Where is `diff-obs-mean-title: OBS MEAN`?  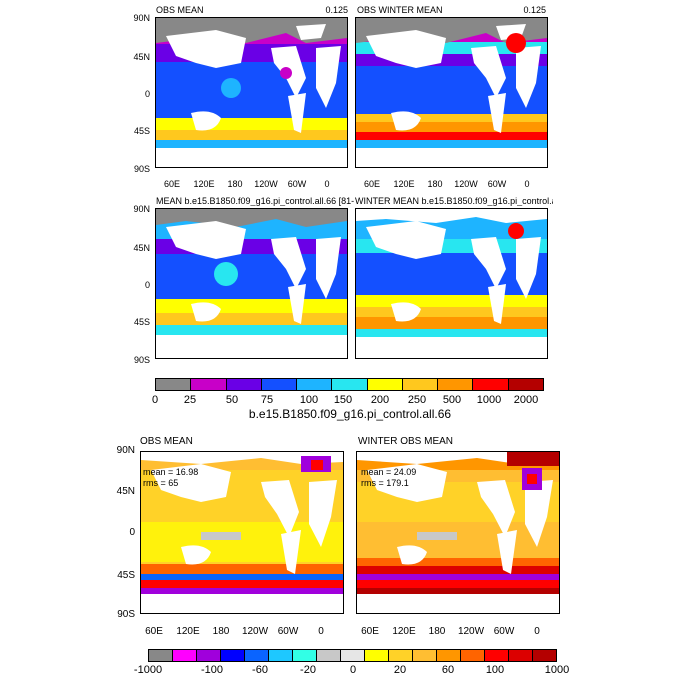 diff-obs-mean-title: OBS MEAN is located at coordinates (166, 441).